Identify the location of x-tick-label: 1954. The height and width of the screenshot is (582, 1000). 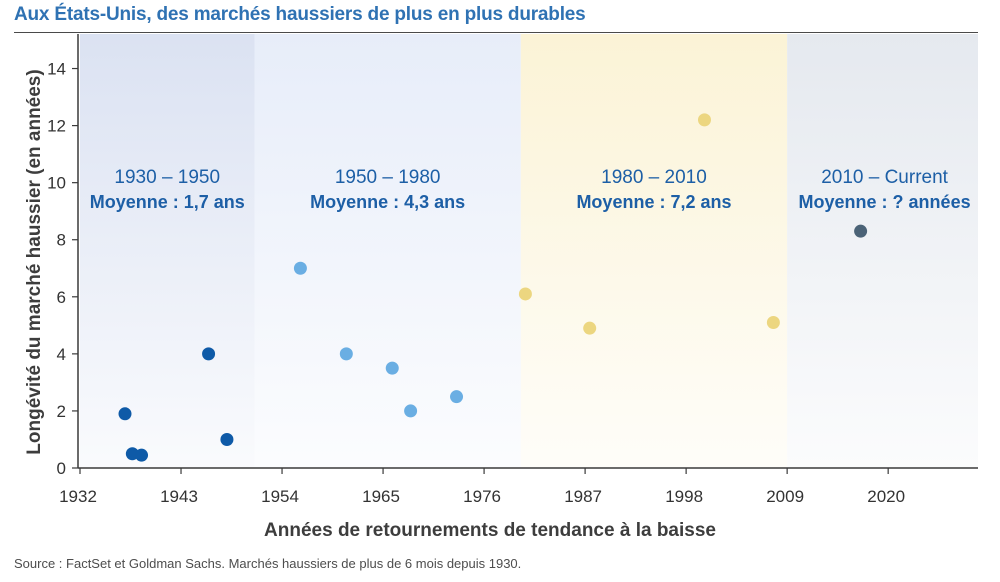
(280, 496).